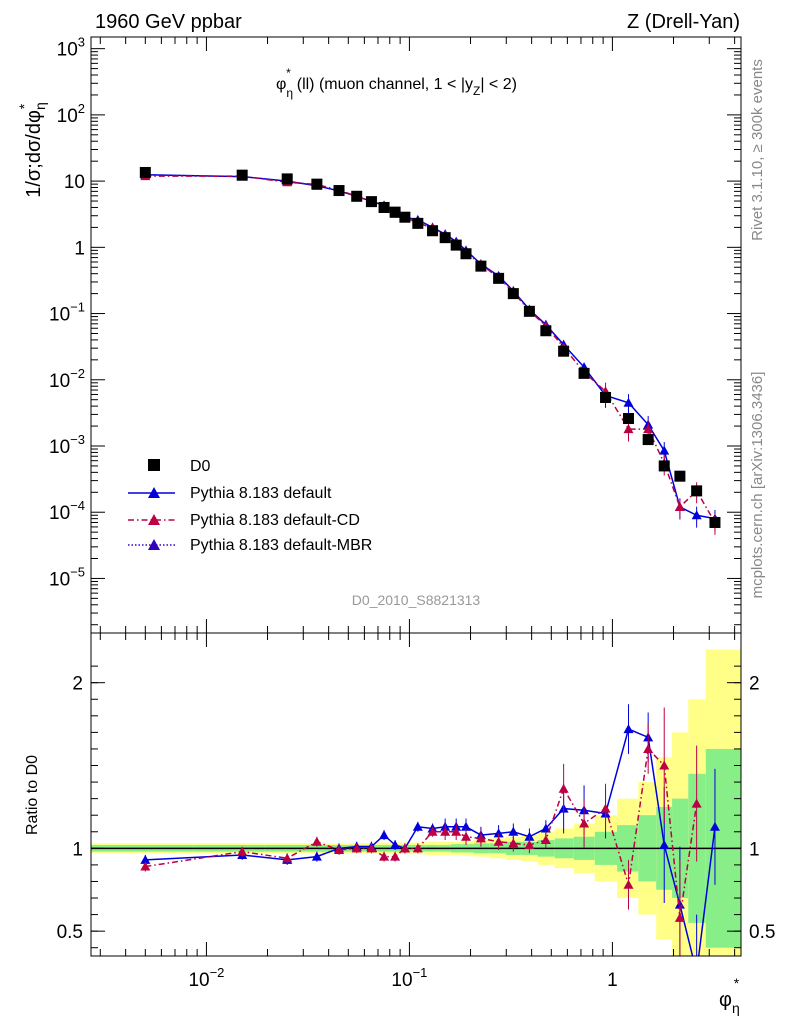 The height and width of the screenshot is (1024, 786). I want to click on y-tick-label: 10⁻⁴, so click(67, 511).